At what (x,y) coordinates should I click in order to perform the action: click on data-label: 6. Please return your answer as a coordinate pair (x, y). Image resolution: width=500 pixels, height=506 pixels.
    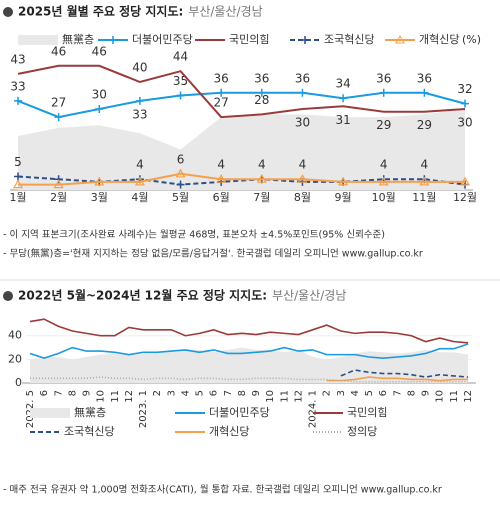
    Looking at the image, I should click on (181, 159).